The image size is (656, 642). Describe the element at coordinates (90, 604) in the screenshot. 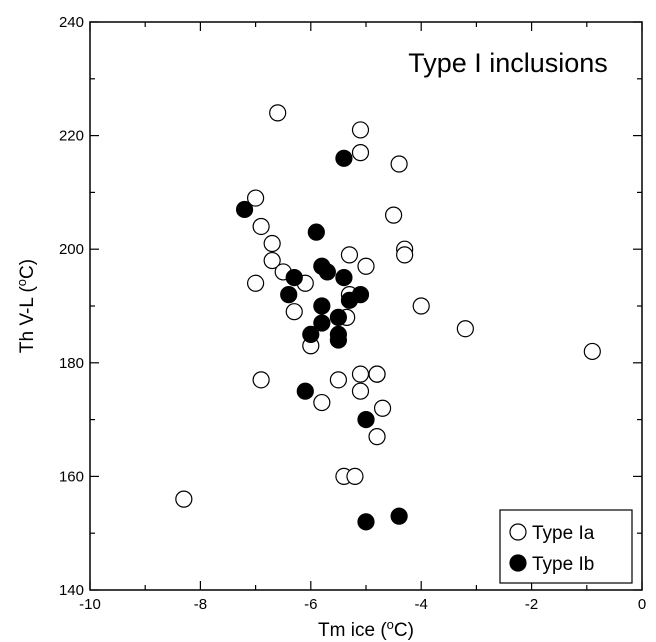

I see `x-tick-label: -10` at that location.